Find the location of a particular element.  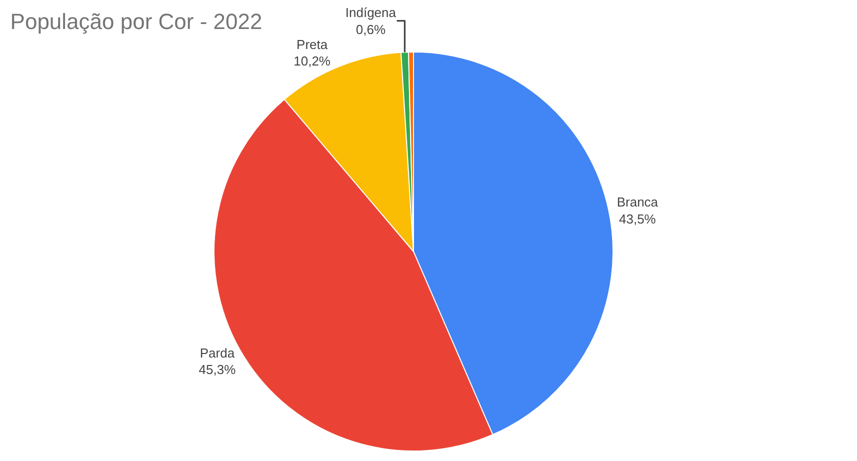

slice-label: Branca is located at coordinates (637, 202).